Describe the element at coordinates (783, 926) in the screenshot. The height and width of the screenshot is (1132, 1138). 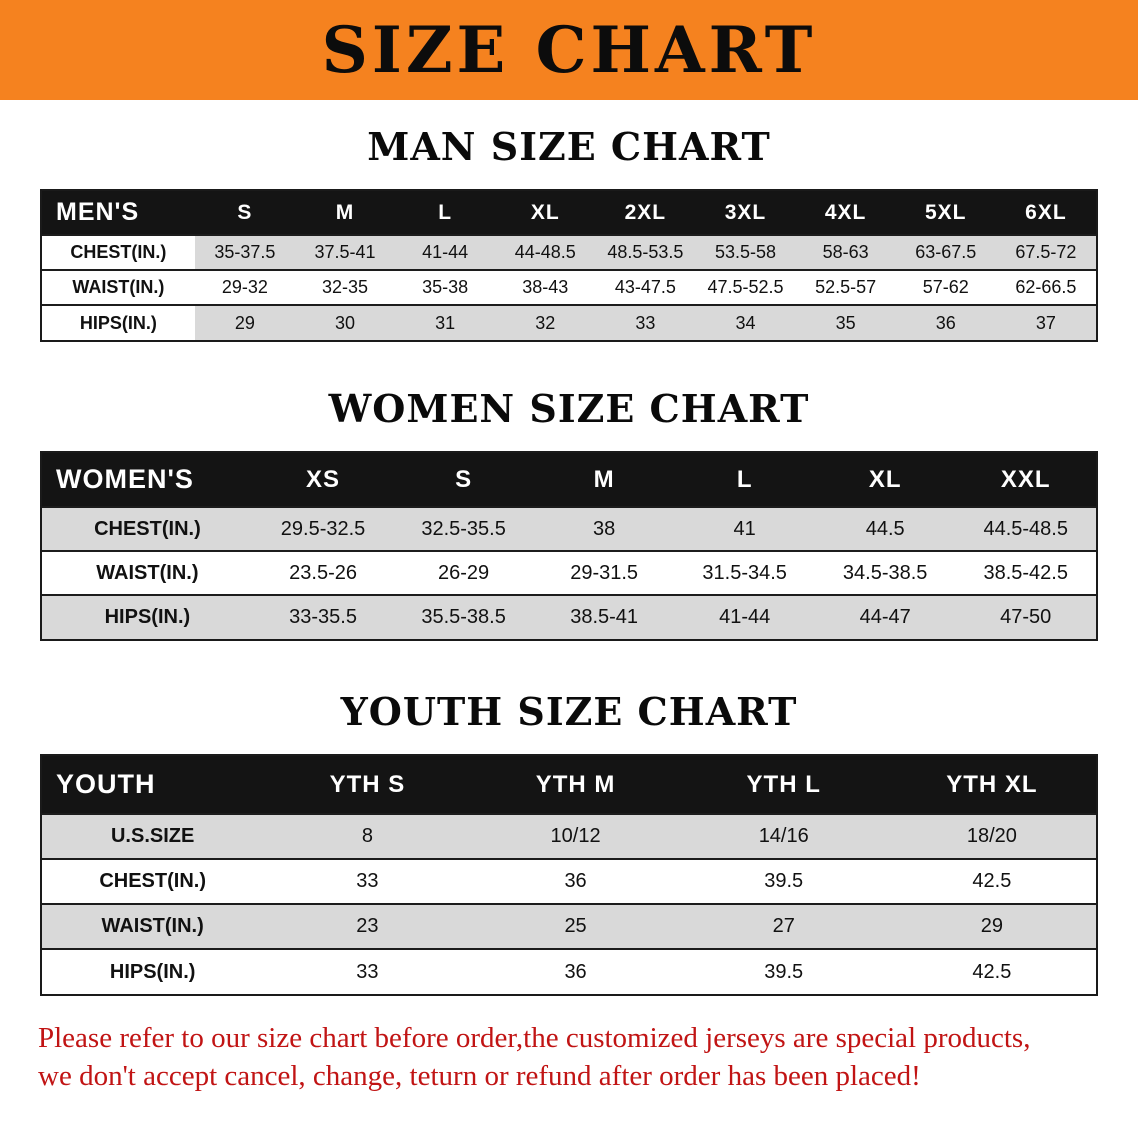
I see `size-value-cell: 27` at that location.